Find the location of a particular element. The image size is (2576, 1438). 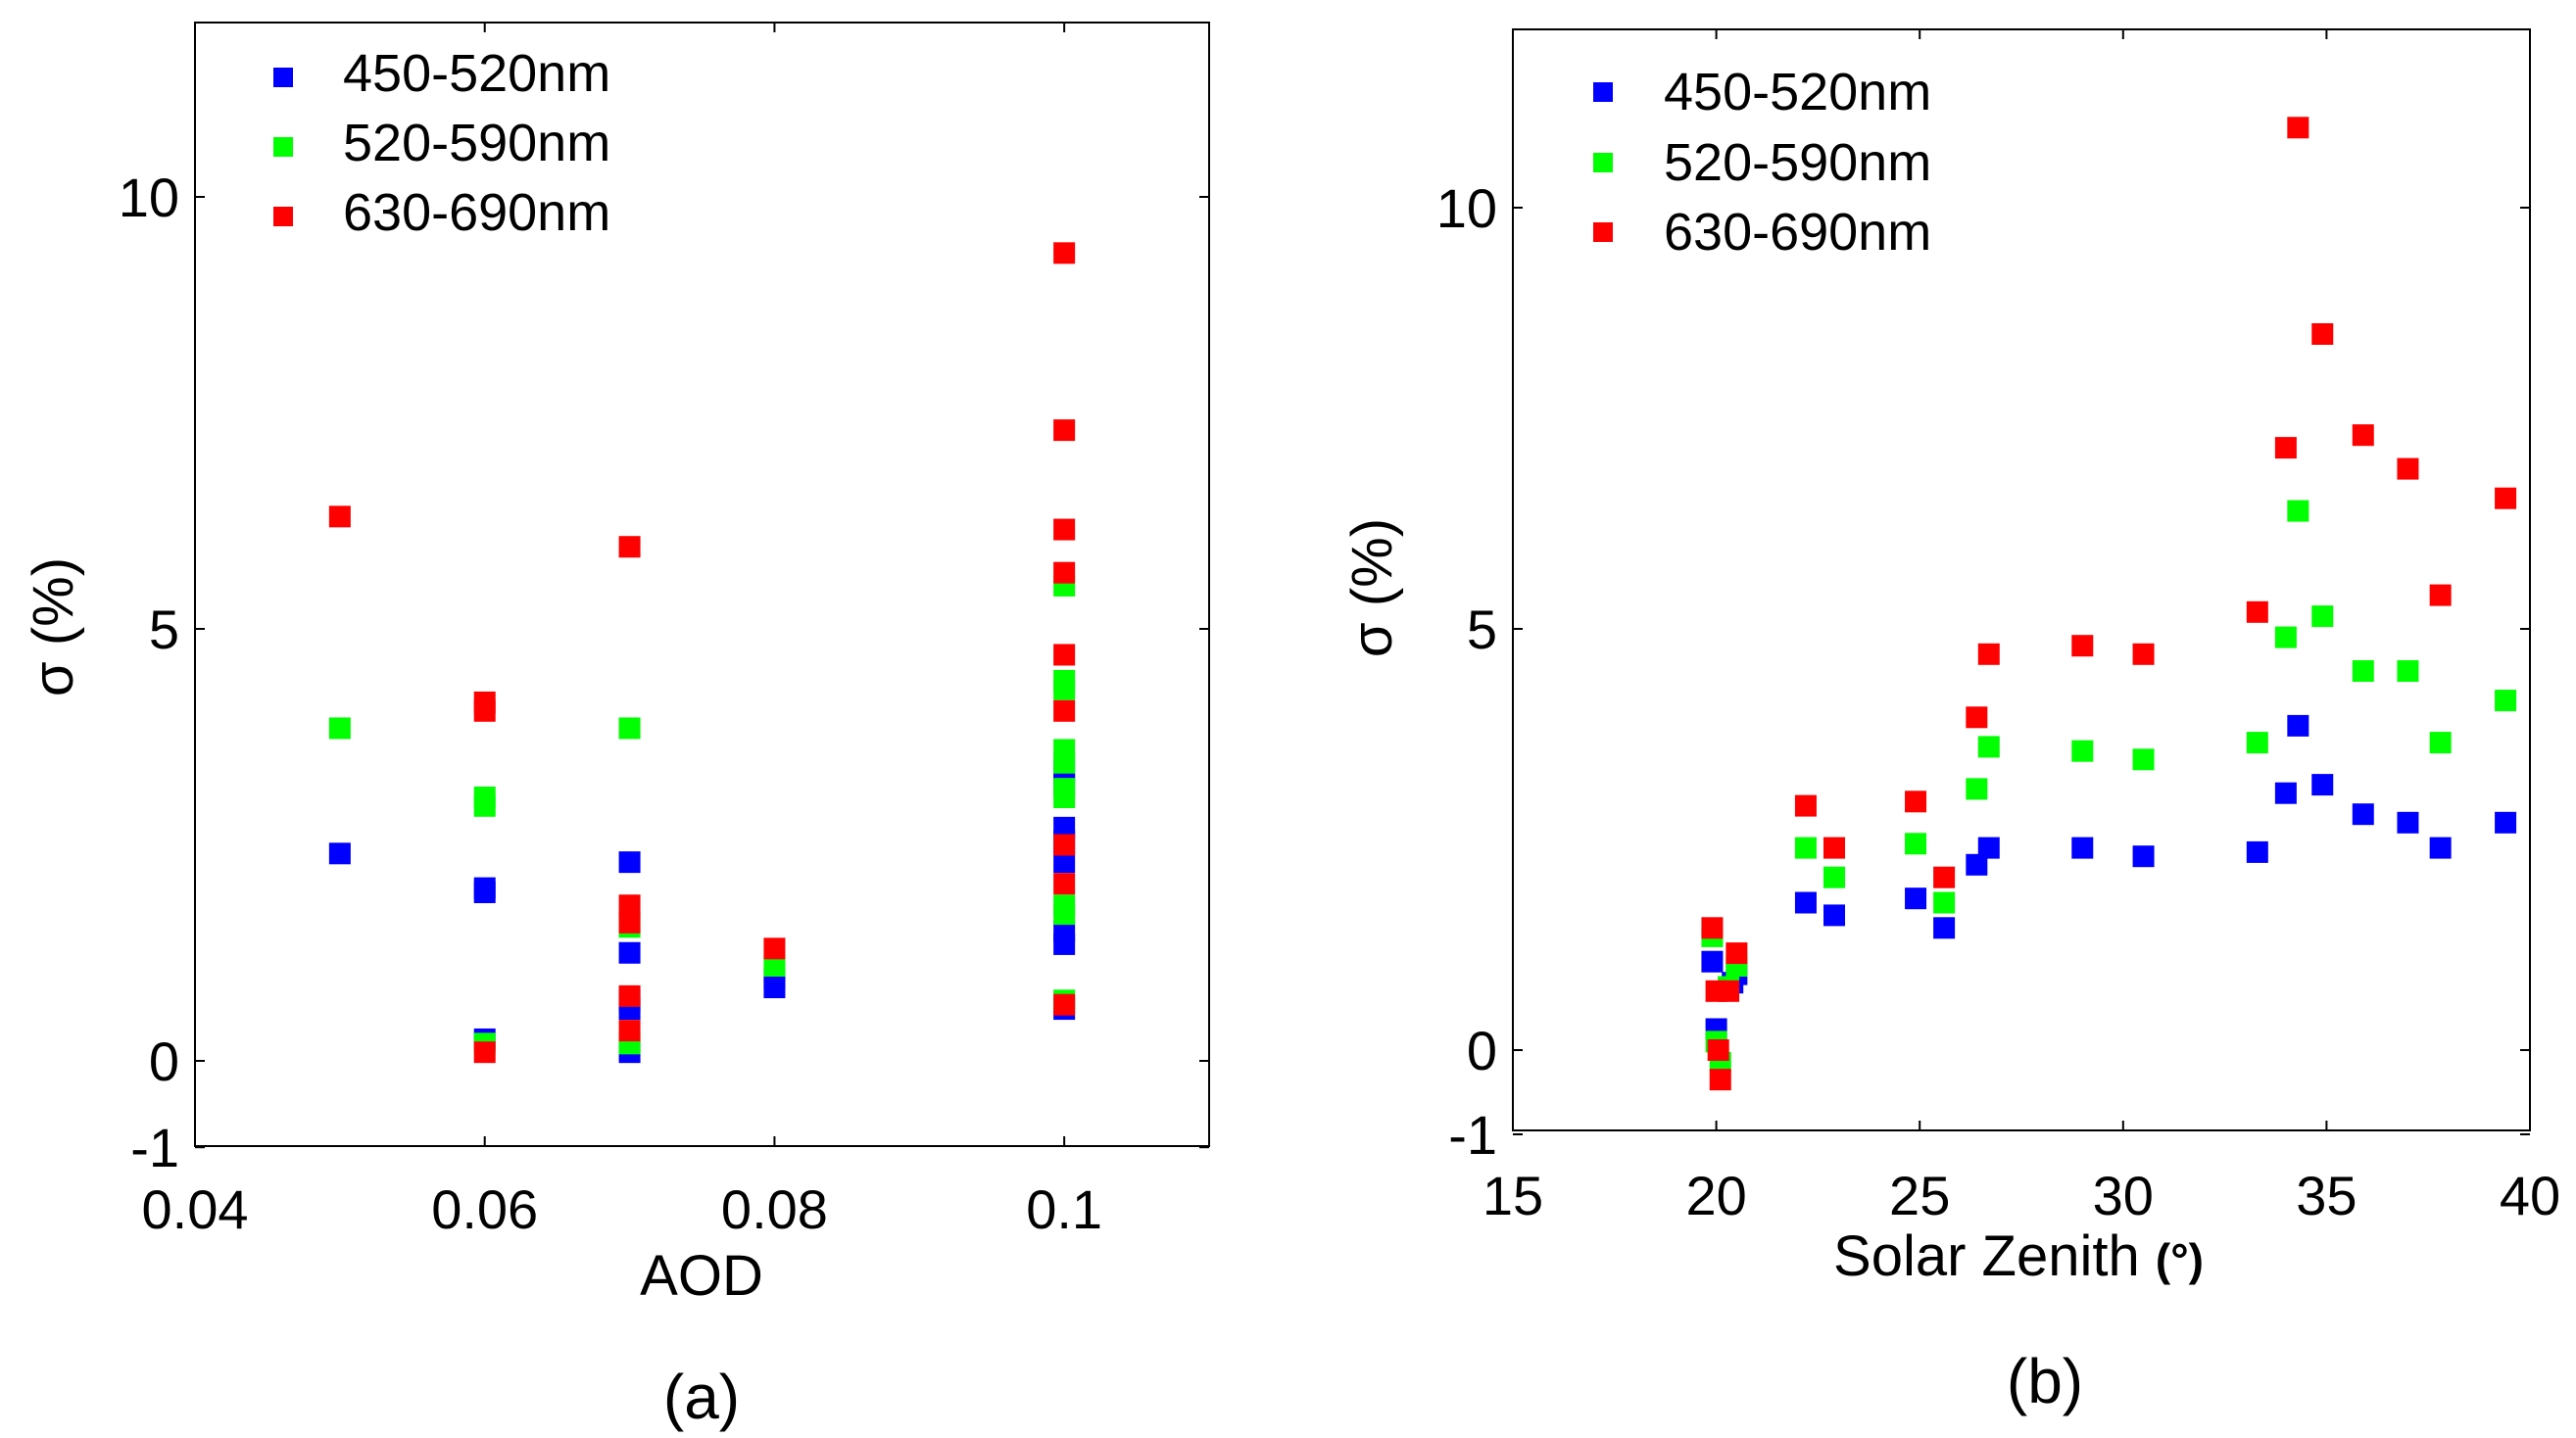

y-tick-label: 5 is located at coordinates (1482, 629).